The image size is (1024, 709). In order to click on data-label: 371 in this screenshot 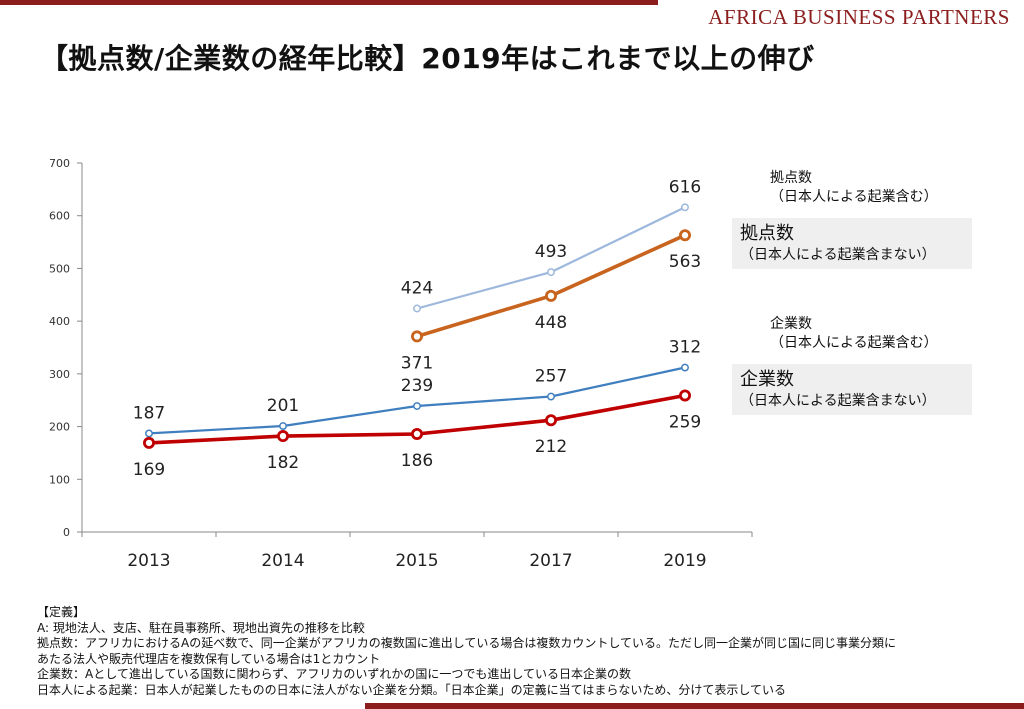, I will do `click(417, 363)`.